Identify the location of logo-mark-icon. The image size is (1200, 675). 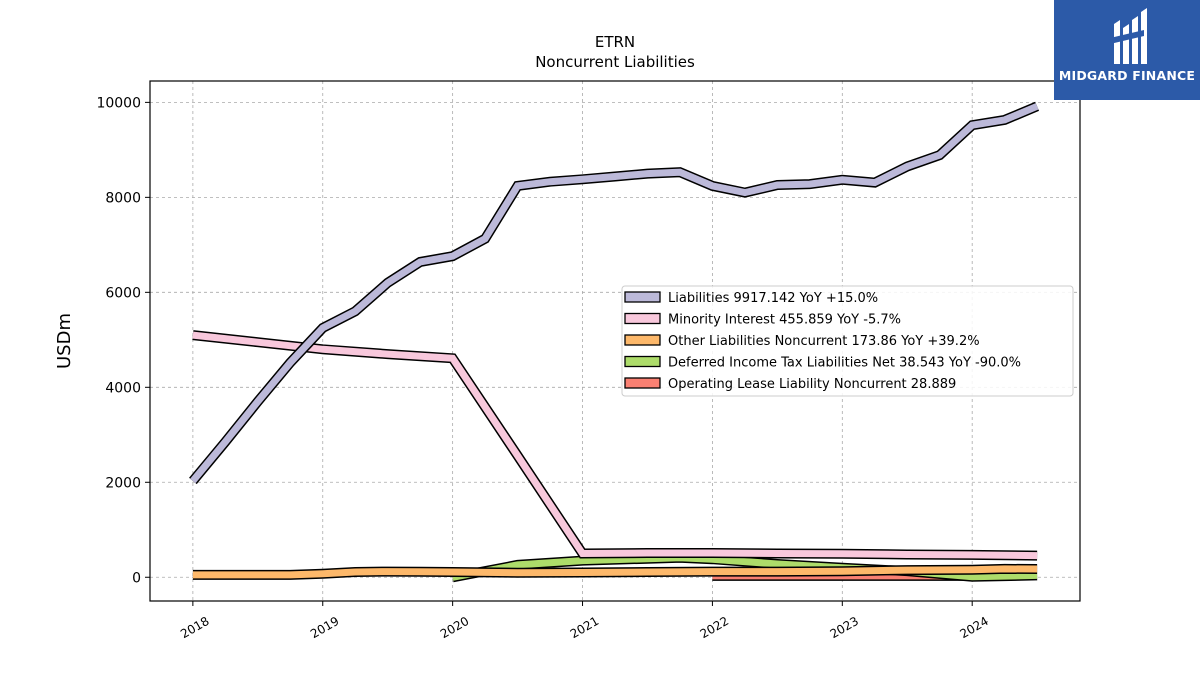
(1128, 36).